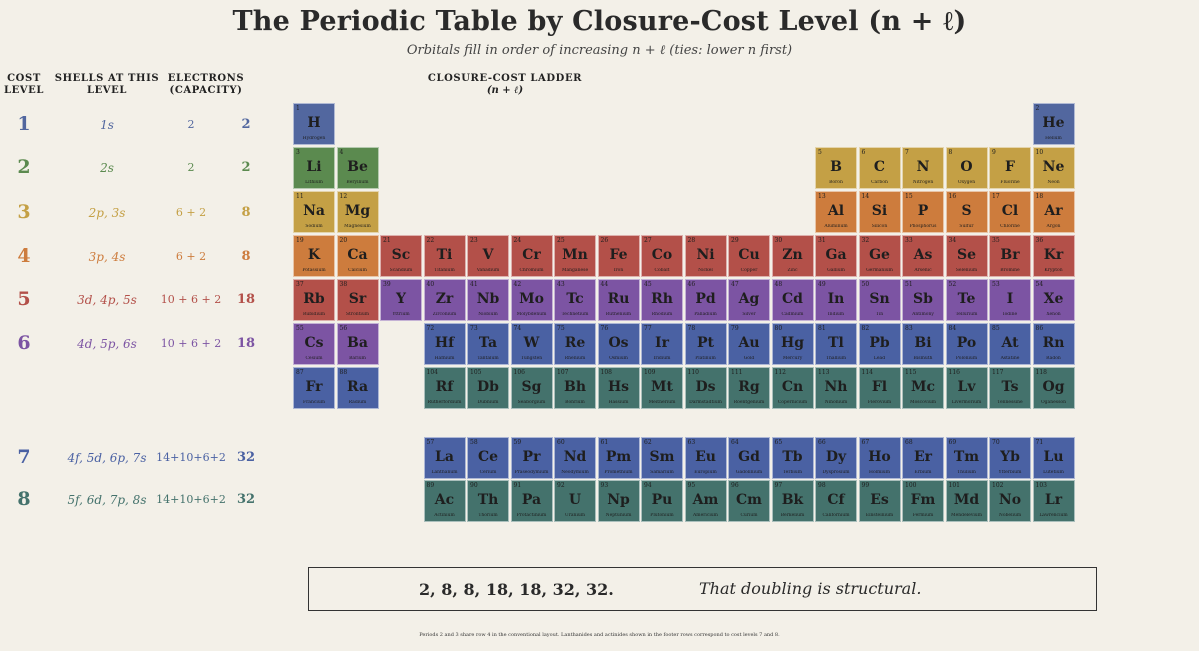 The height and width of the screenshot is (651, 1199). Describe the element at coordinates (246, 212) in the screenshot. I see `level-total: 8` at that location.